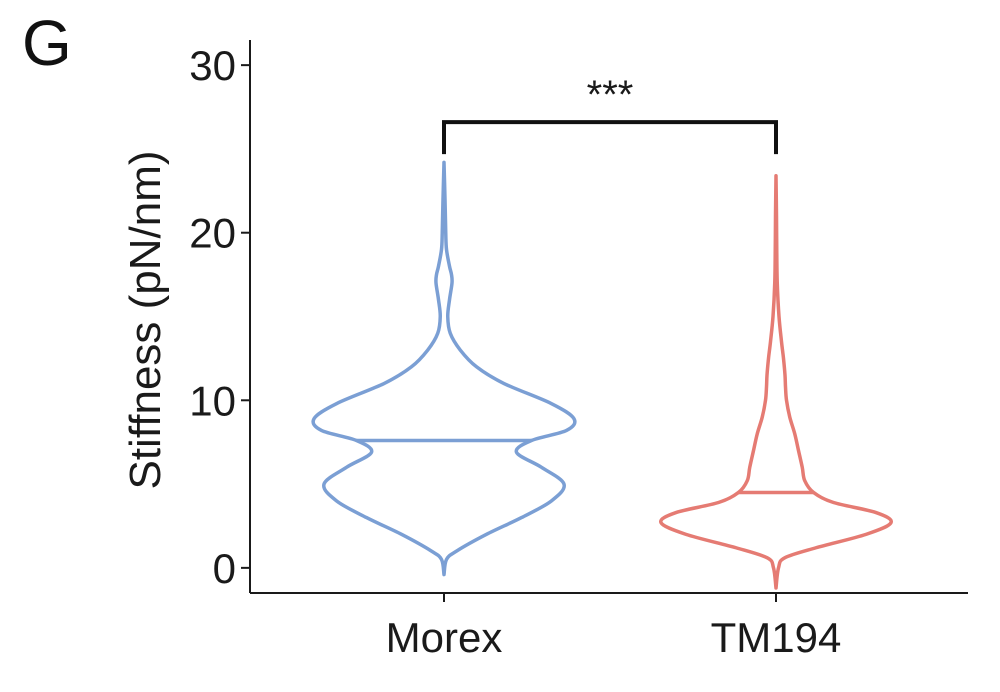  Describe the element at coordinates (776, 381) in the screenshot. I see `violin-tm194` at that location.